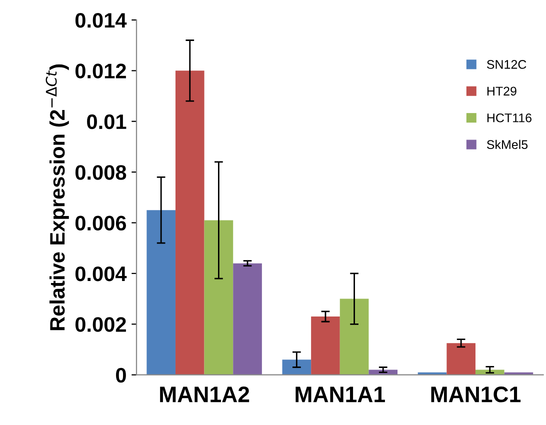 The height and width of the screenshot is (425, 546). I want to click on y-tick-label: 0.008, so click(100, 172).